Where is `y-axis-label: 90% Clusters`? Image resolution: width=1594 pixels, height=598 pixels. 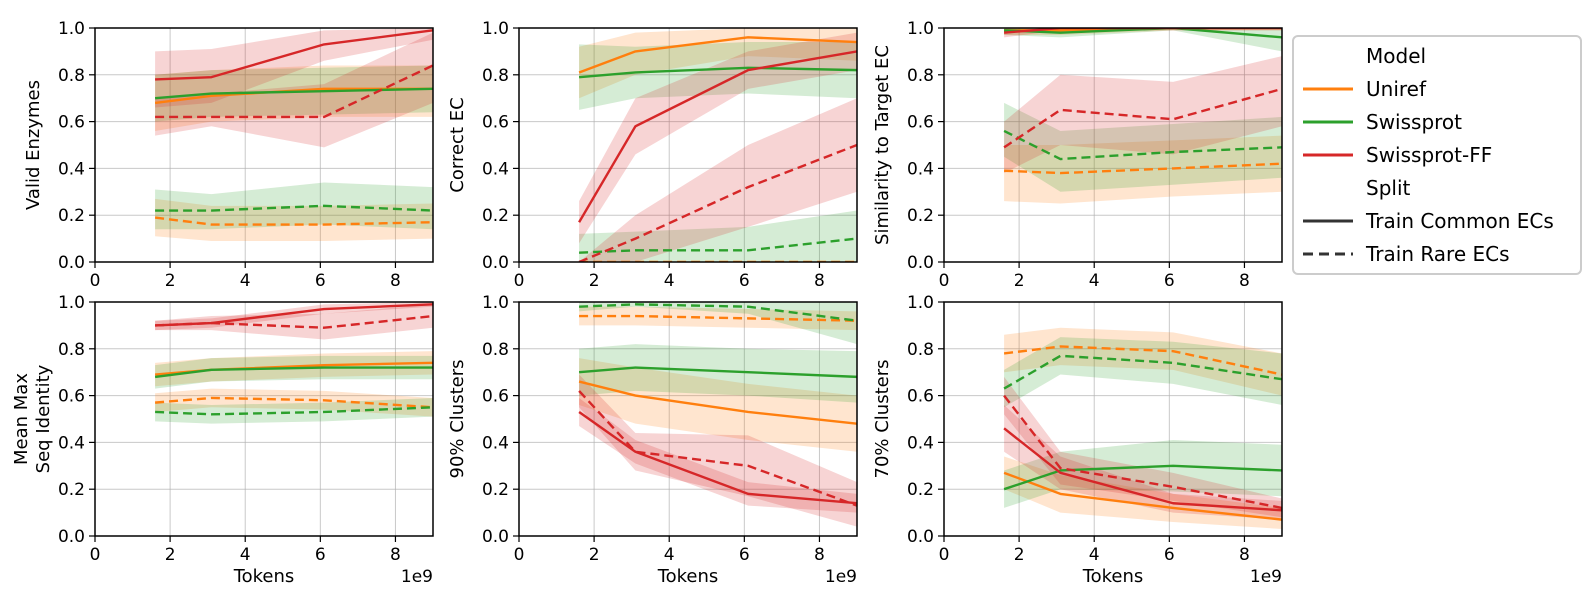
y-axis-label: 90% Clusters is located at coordinates (457, 419).